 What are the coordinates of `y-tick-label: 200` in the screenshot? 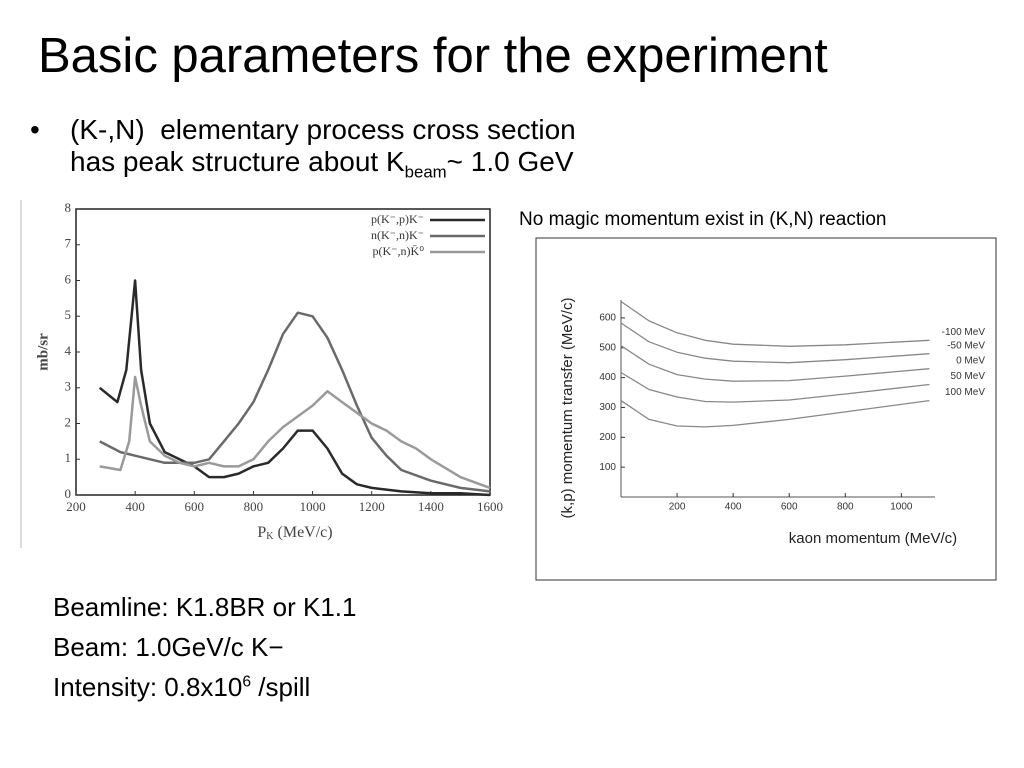 It's located at (607, 437).